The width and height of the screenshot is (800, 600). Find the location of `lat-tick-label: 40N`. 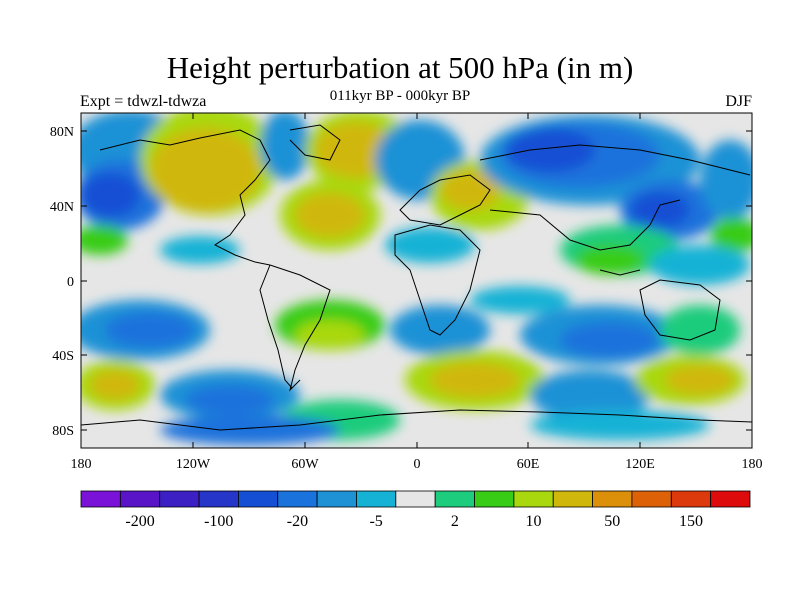

lat-tick-label: 40N is located at coordinates (62, 207).